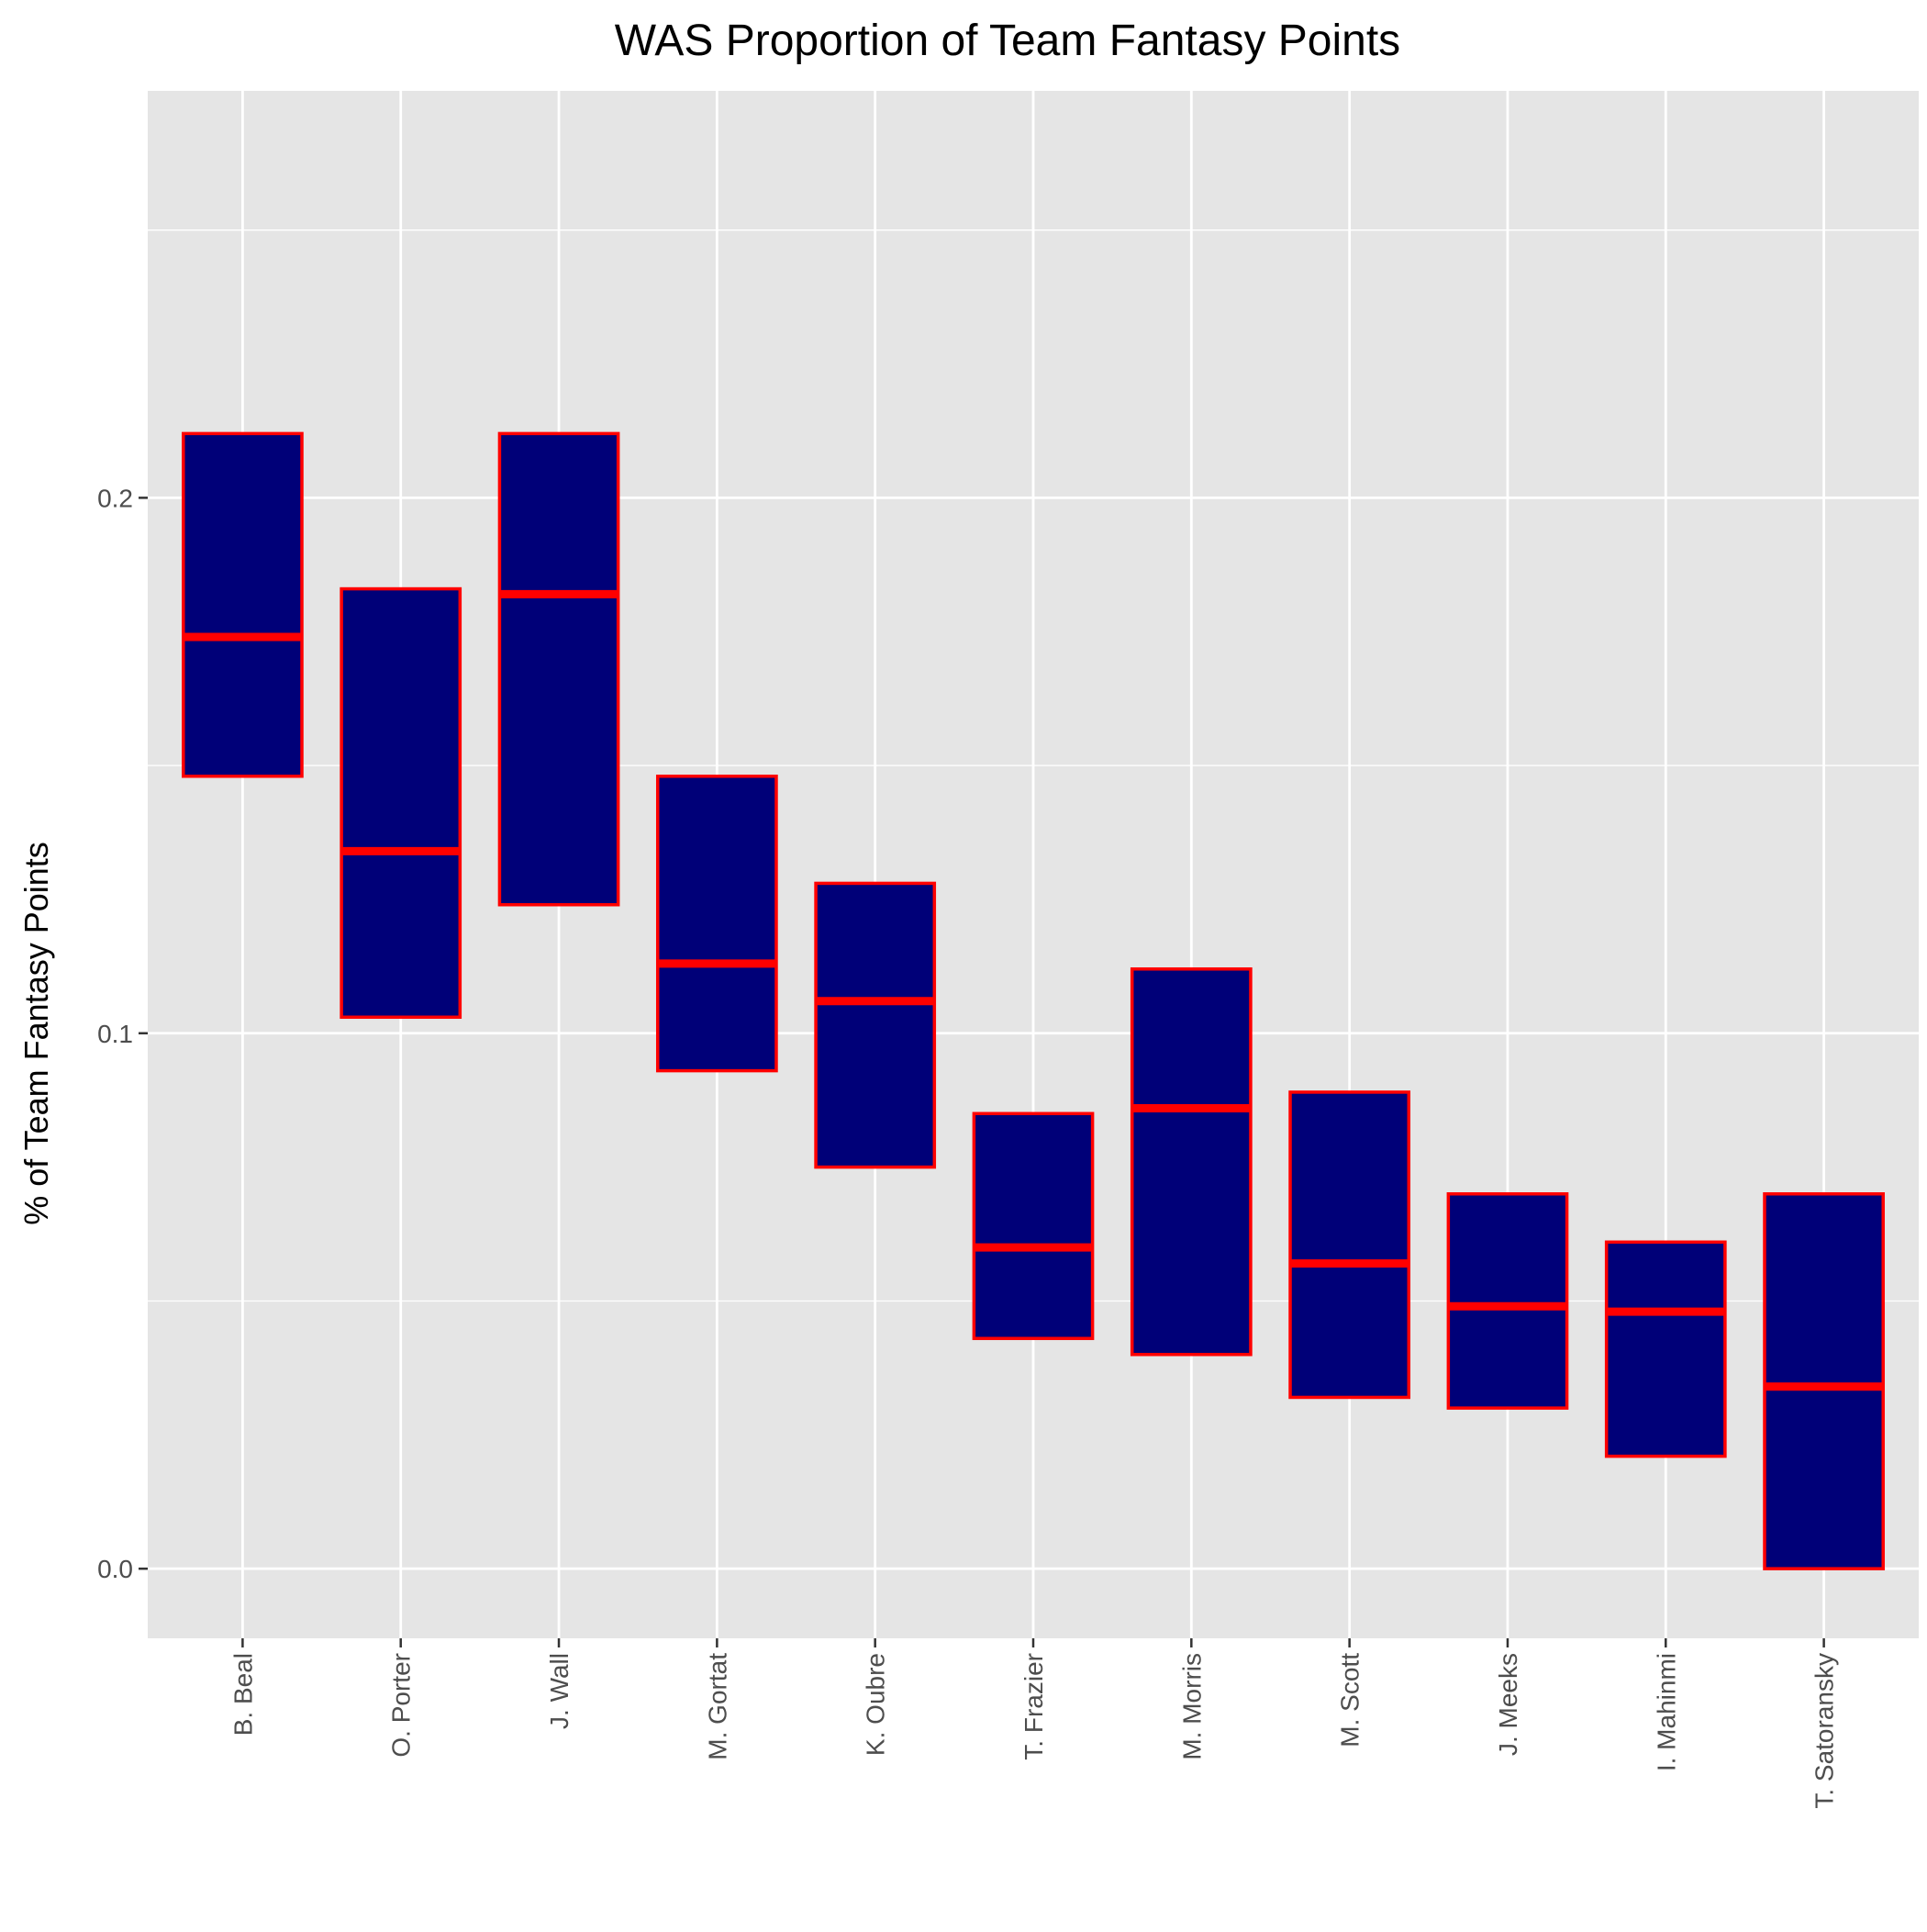  What do you see at coordinates (716, 923) in the screenshot?
I see `box-m-gortat` at bounding box center [716, 923].